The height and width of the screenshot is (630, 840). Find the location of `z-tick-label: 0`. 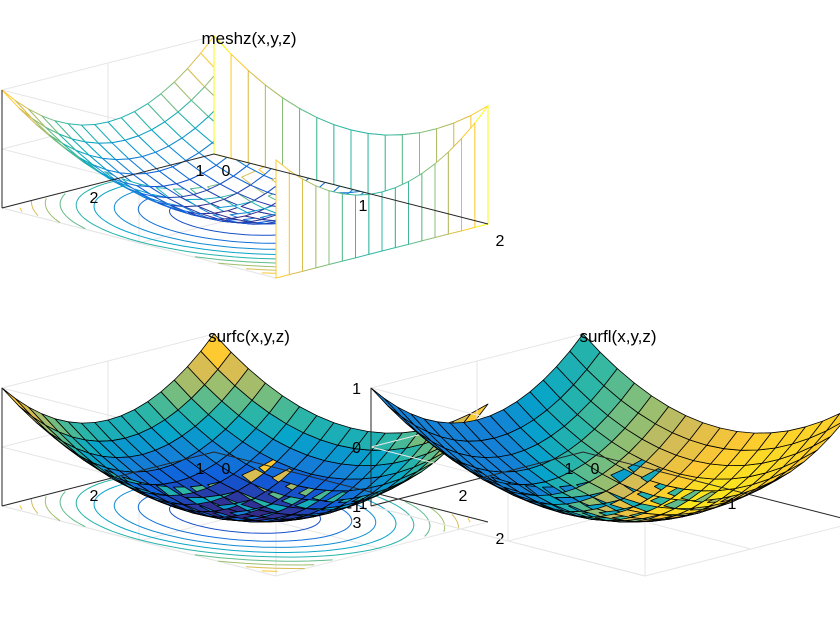

z-tick-label: 0 is located at coordinates (356, 448).